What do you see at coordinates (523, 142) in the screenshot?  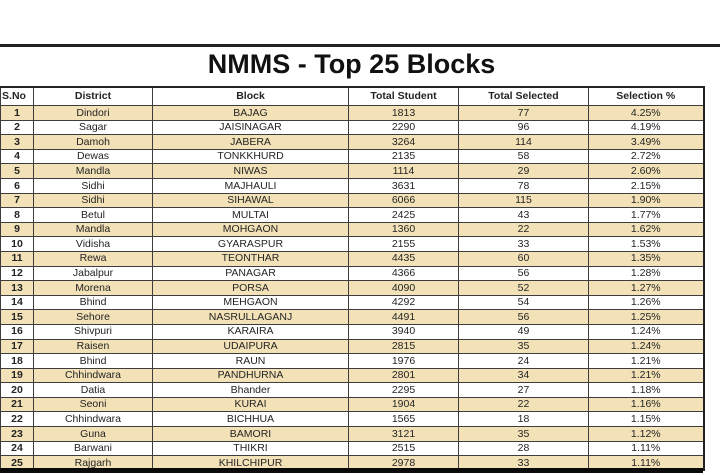 I see `cell-total-selected: 114` at bounding box center [523, 142].